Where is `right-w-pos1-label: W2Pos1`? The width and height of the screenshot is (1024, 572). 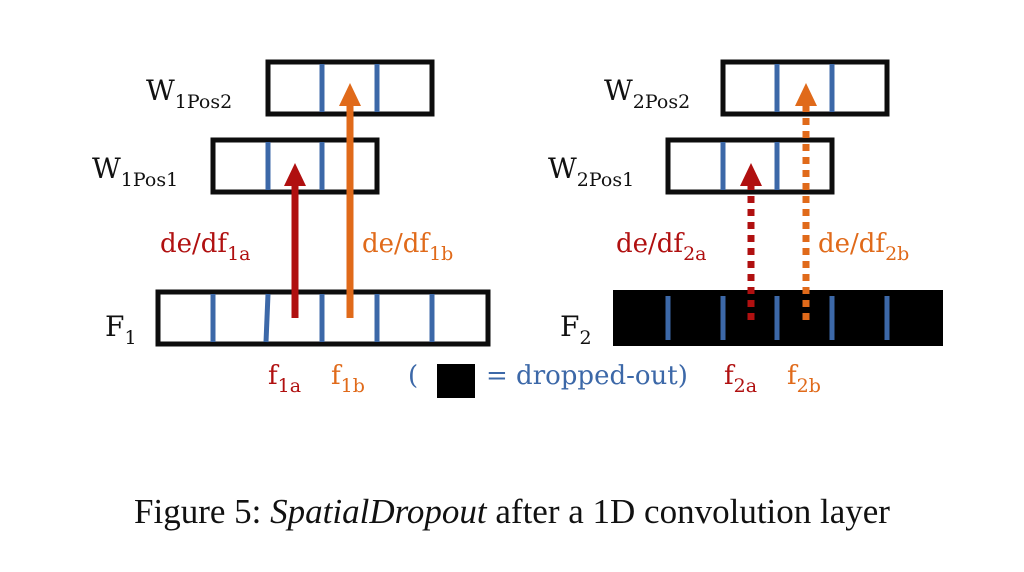
right-w-pos1-label: W2Pos1 is located at coordinates (591, 171).